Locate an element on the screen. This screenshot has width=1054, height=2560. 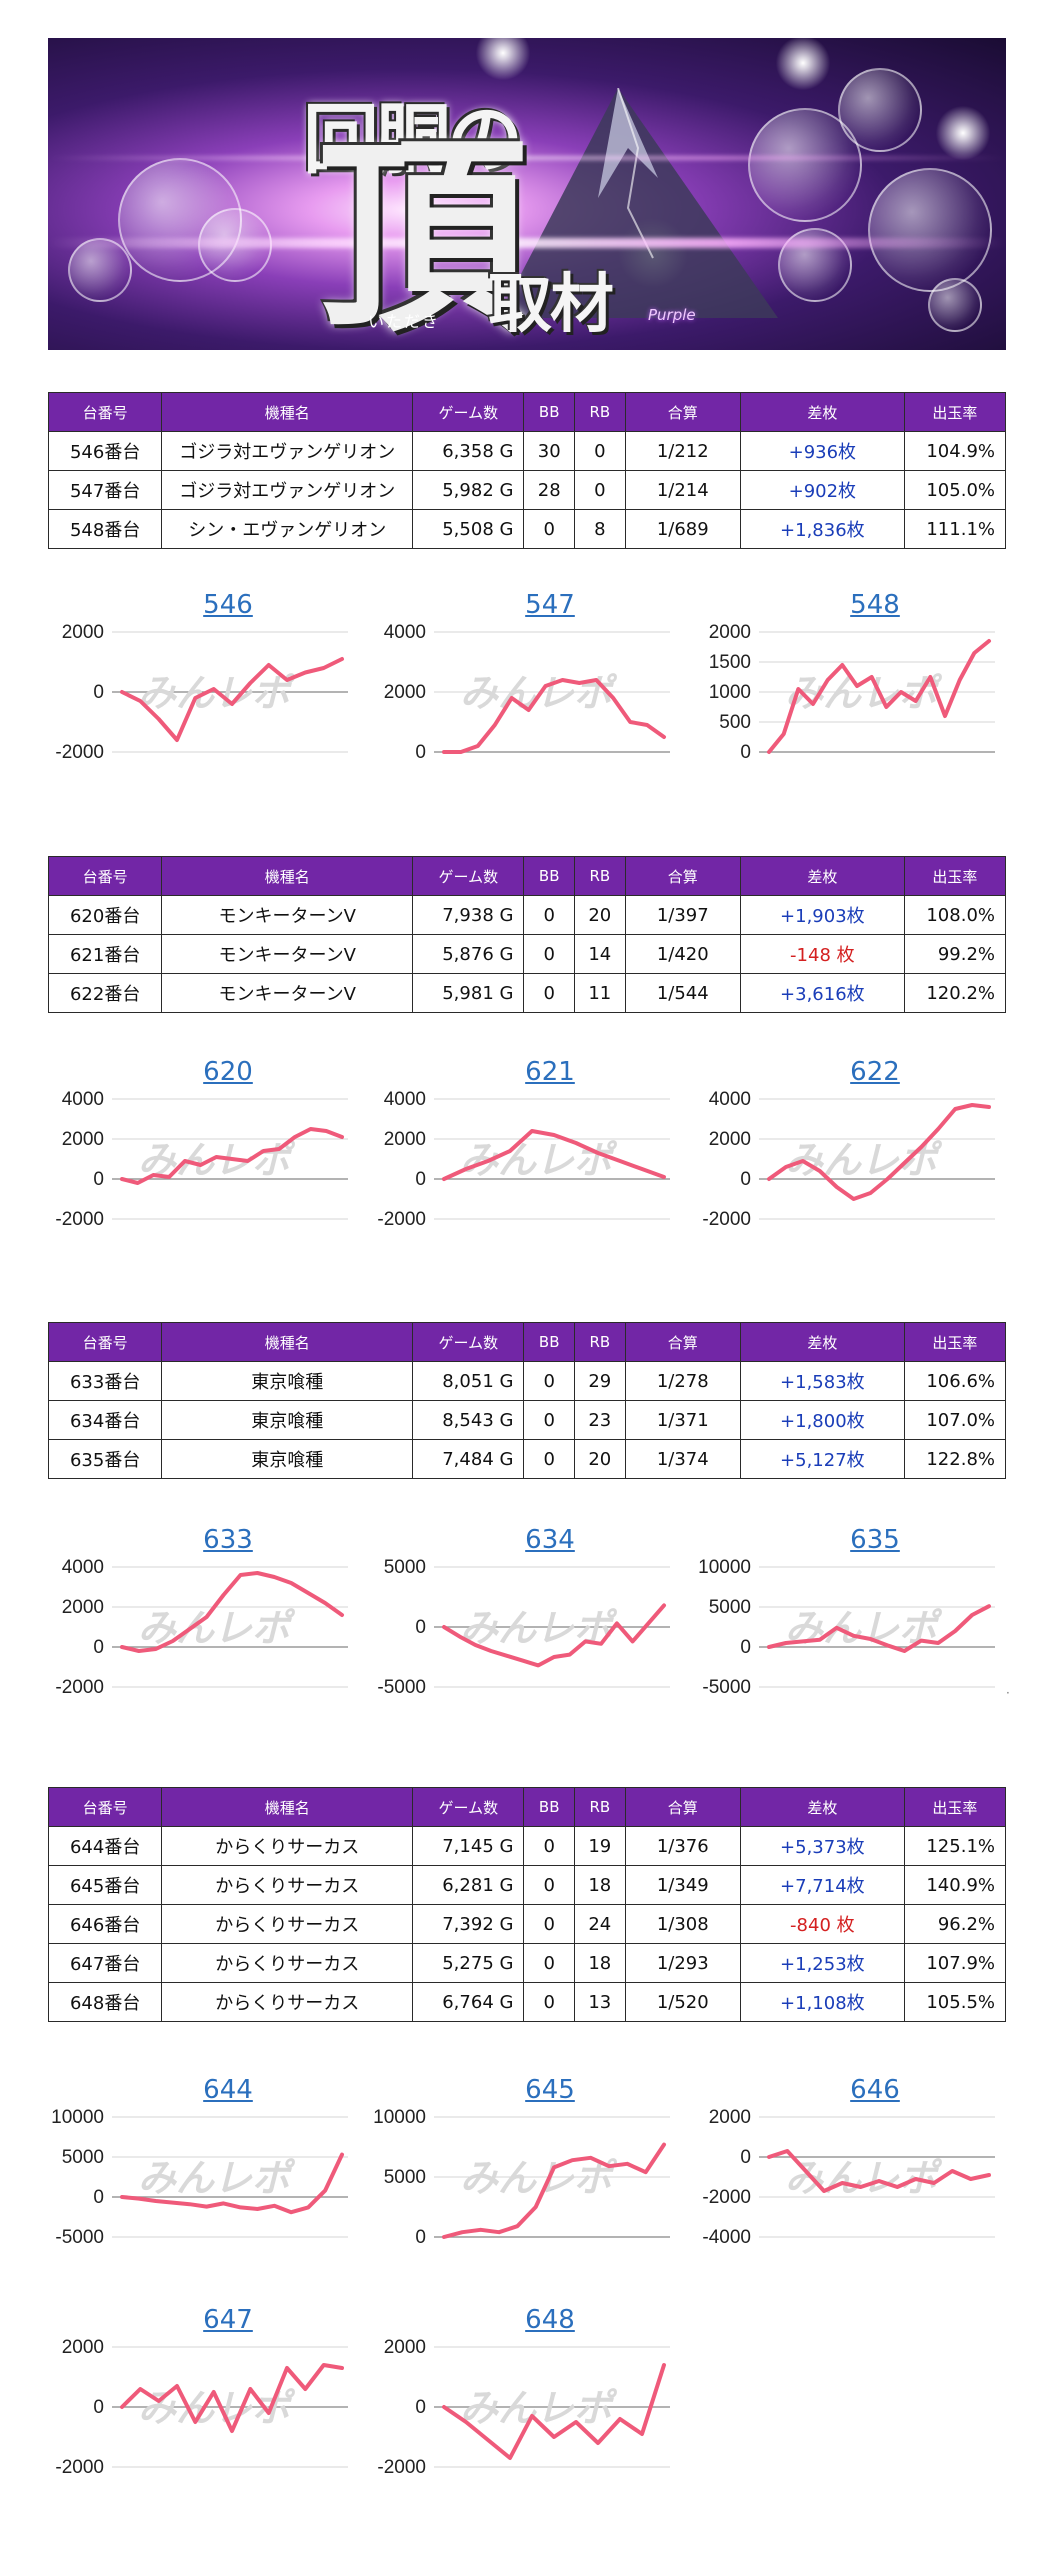
cell-no: 645番台 is located at coordinates (105, 1885).